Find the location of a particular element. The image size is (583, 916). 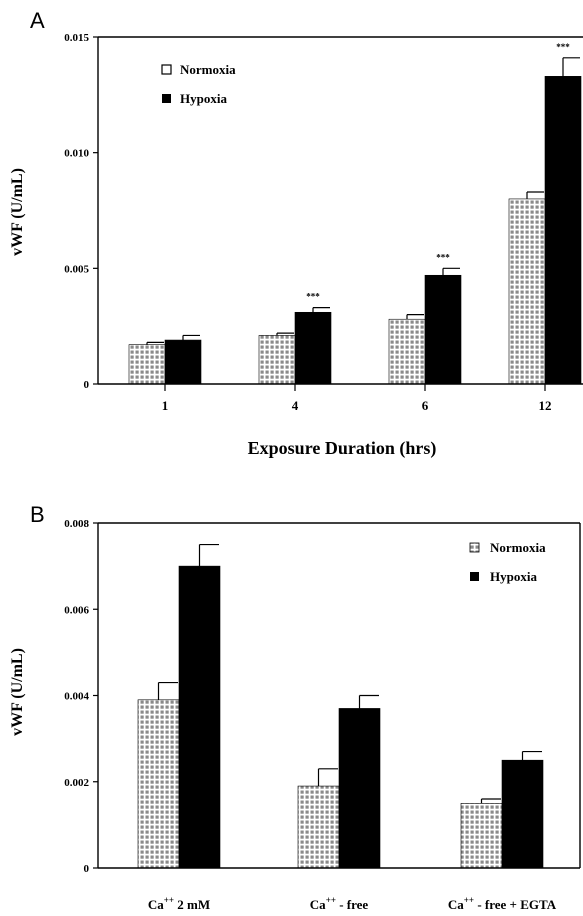

y-tick-label-a: 0 is located at coordinates (87, 385).